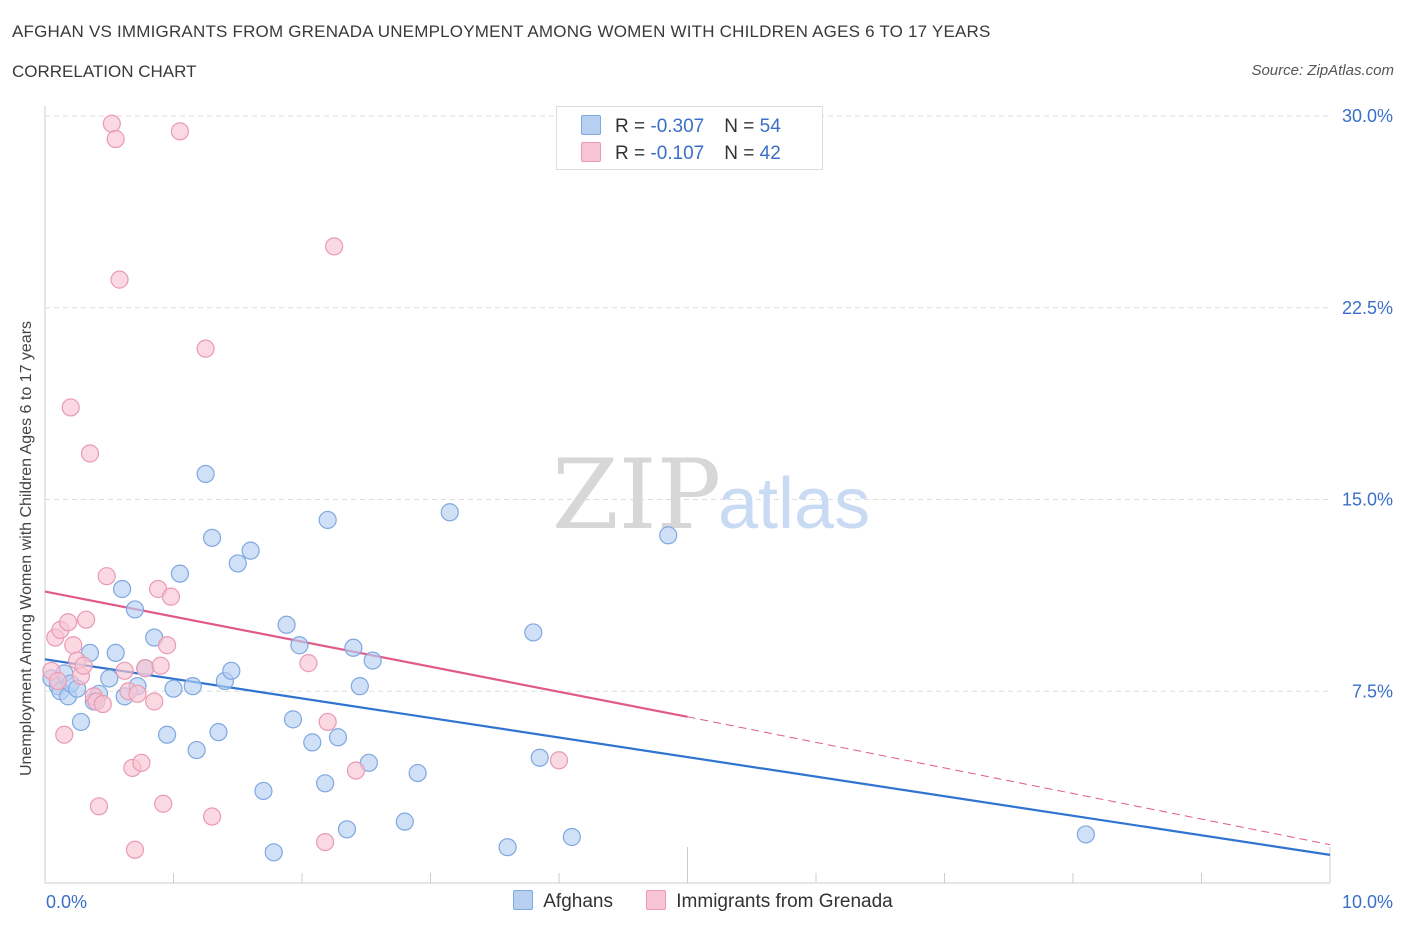  What do you see at coordinates (677, 153) in the screenshot?
I see `legend-r-value-grenada: -0.107` at bounding box center [677, 153].